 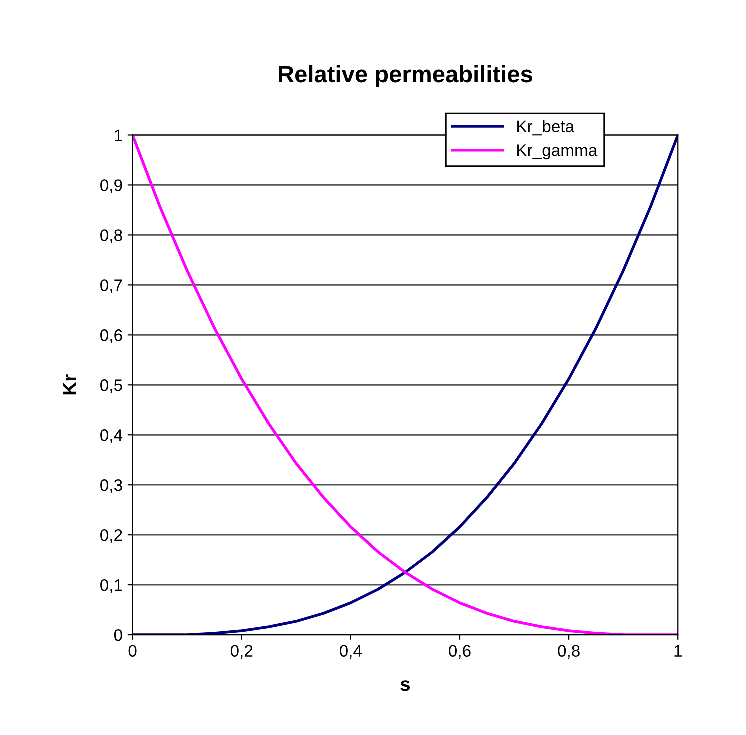 I want to click on y-tick-label: 0,9, so click(x=111, y=187).